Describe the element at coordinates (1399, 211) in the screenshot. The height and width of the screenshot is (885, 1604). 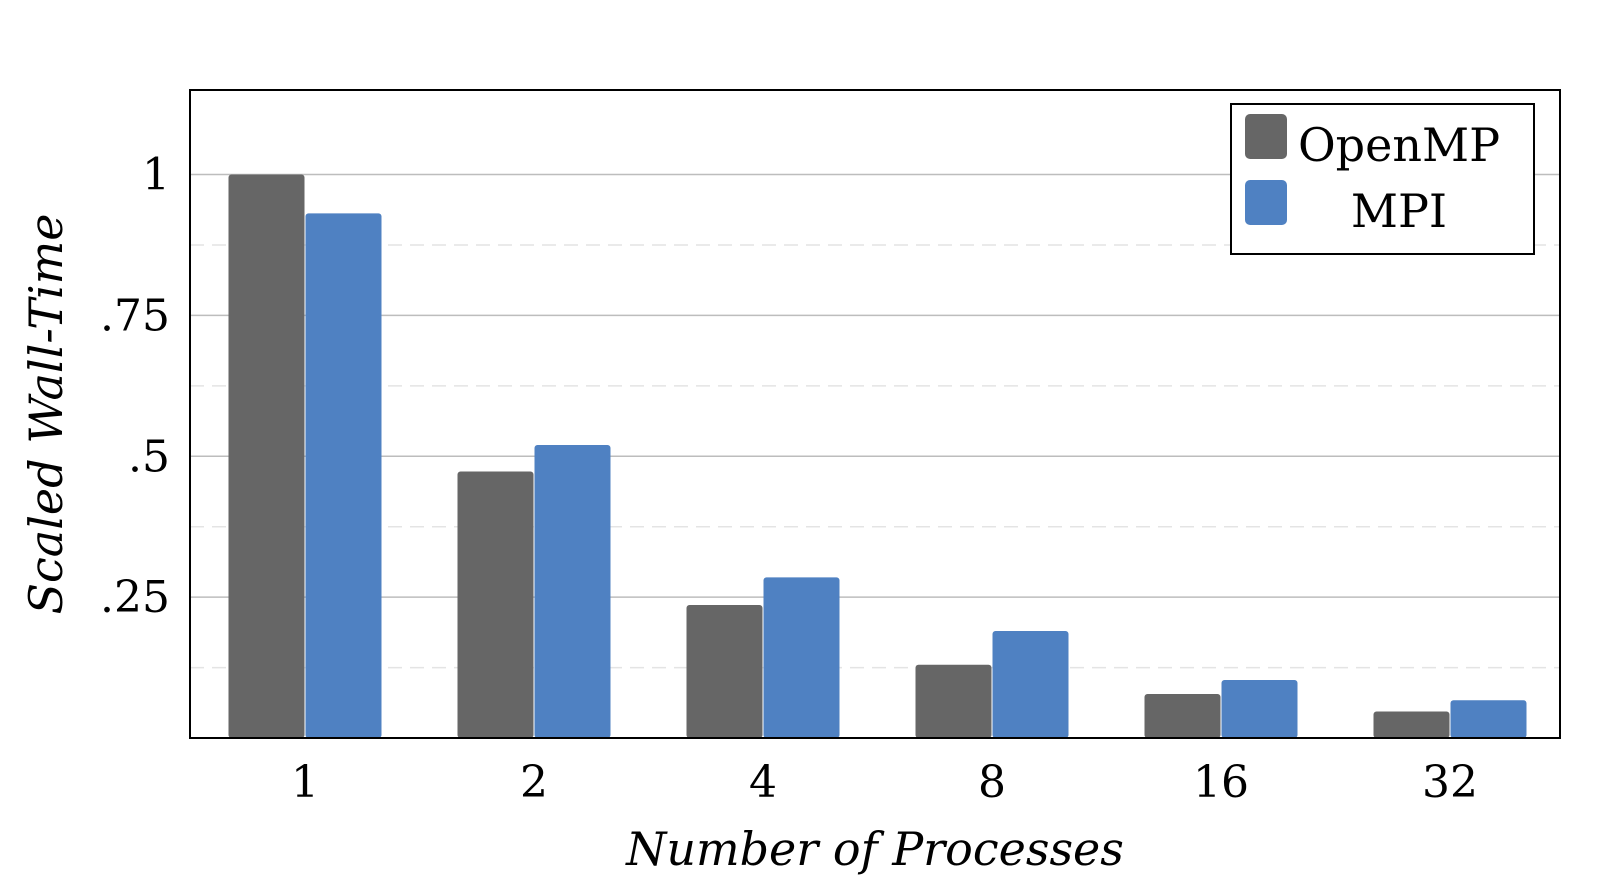
I see `legend-label-mpi: MPI` at that location.